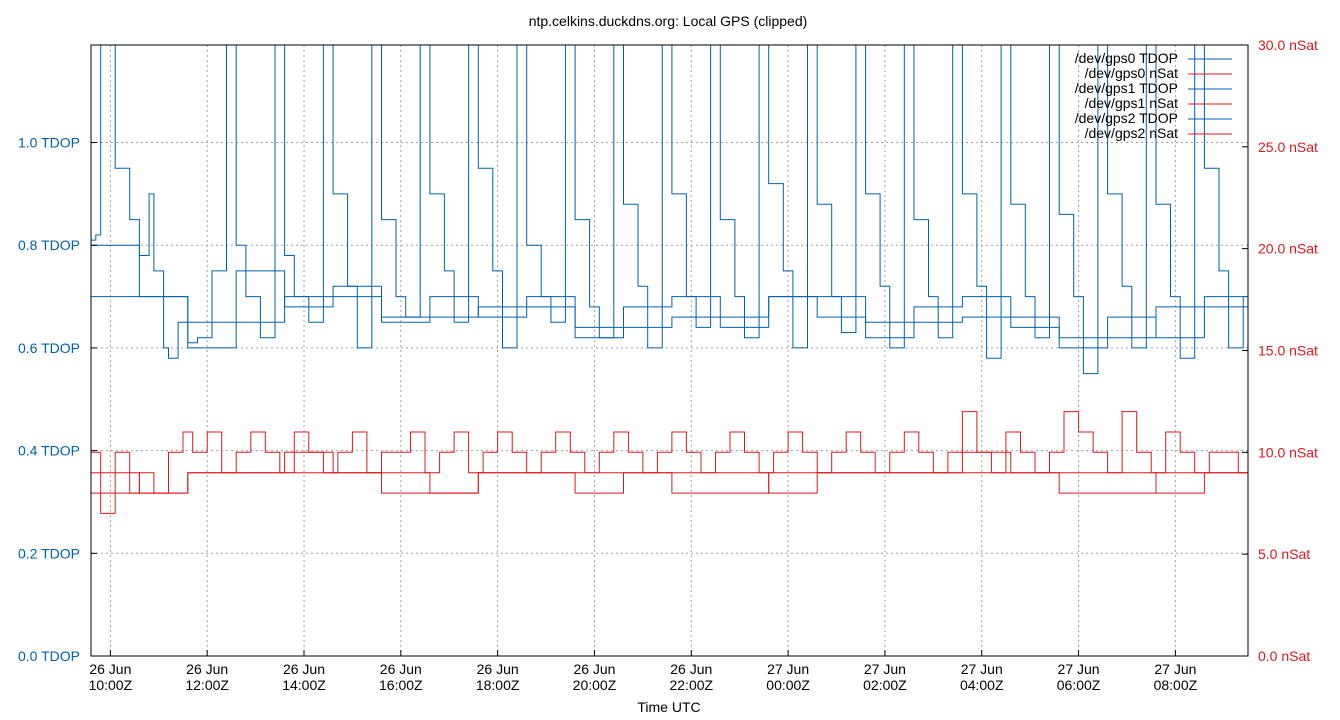 The image size is (1340, 720). What do you see at coordinates (1288, 351) in the screenshot?
I see `y-right-tick-label: 15.0 nSat` at bounding box center [1288, 351].